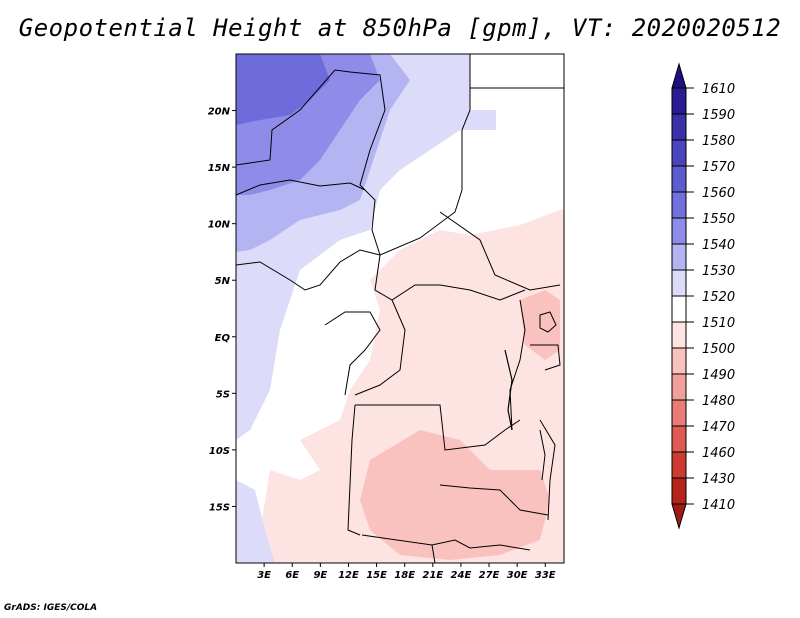 This screenshot has height=618, width=800. Describe the element at coordinates (718, 479) in the screenshot. I see `colorbar-label: 1430` at that location.